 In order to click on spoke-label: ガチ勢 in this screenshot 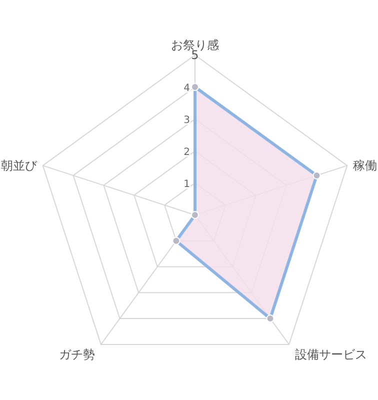, I will do `click(76, 354)`.